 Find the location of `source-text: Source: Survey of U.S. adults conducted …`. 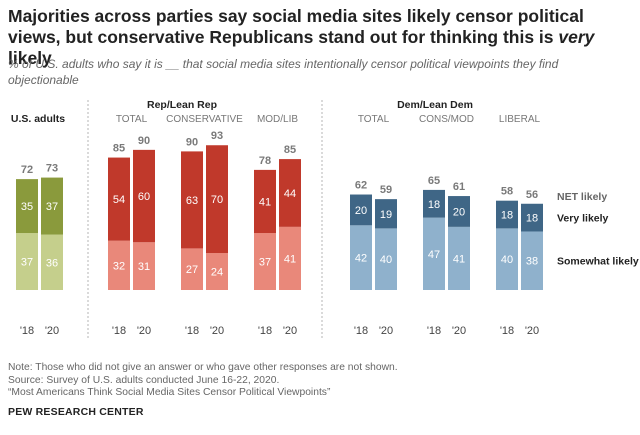

source-text: Source: Survey of U.S. adults conducted … is located at coordinates (144, 380).